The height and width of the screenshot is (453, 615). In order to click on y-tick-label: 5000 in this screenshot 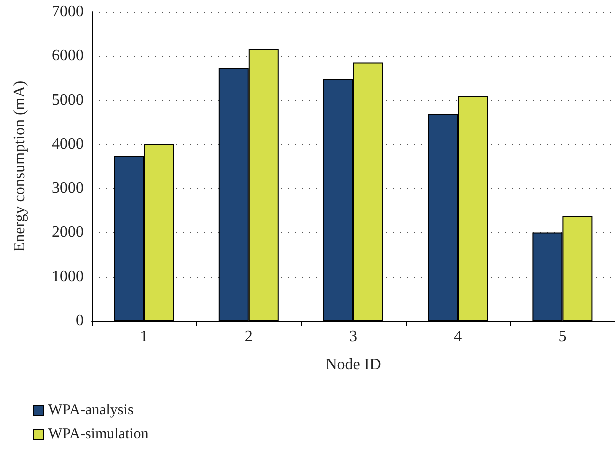, I will do `click(68, 100)`.